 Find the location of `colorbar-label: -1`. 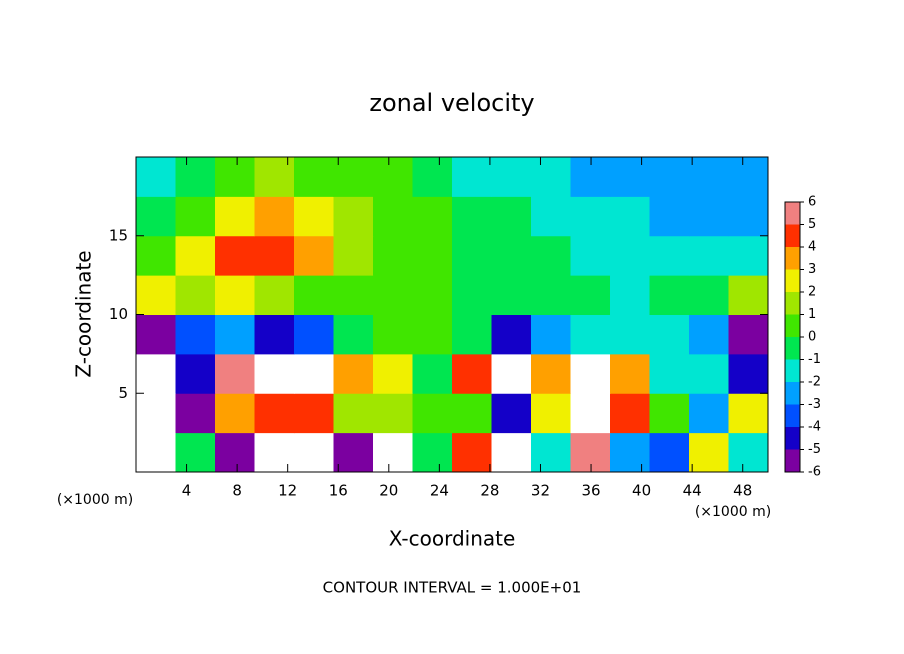

colorbar-label: -1 is located at coordinates (814, 359).